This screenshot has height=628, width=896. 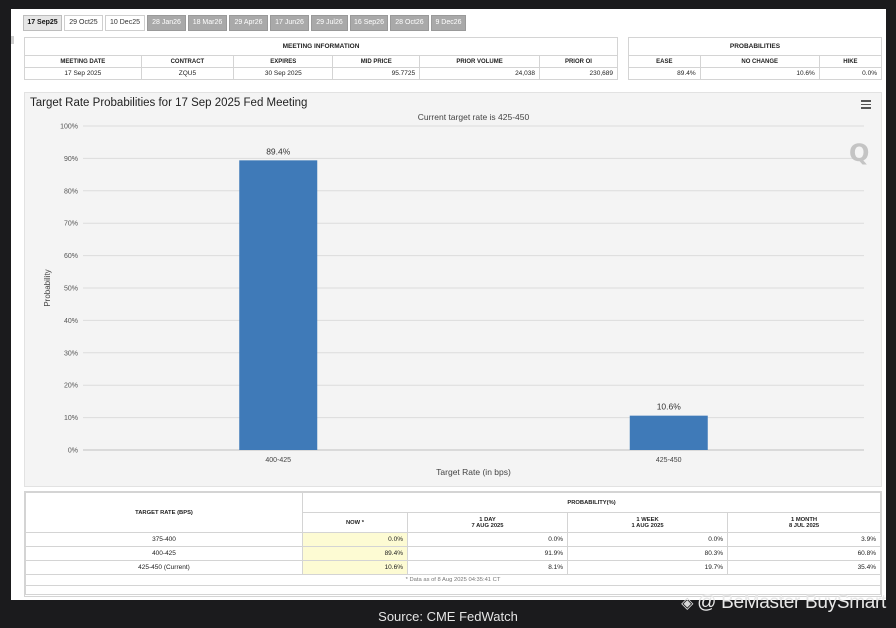 What do you see at coordinates (83, 73) in the screenshot?
I see `meeting-date-value: 17 Sep 2025` at bounding box center [83, 73].